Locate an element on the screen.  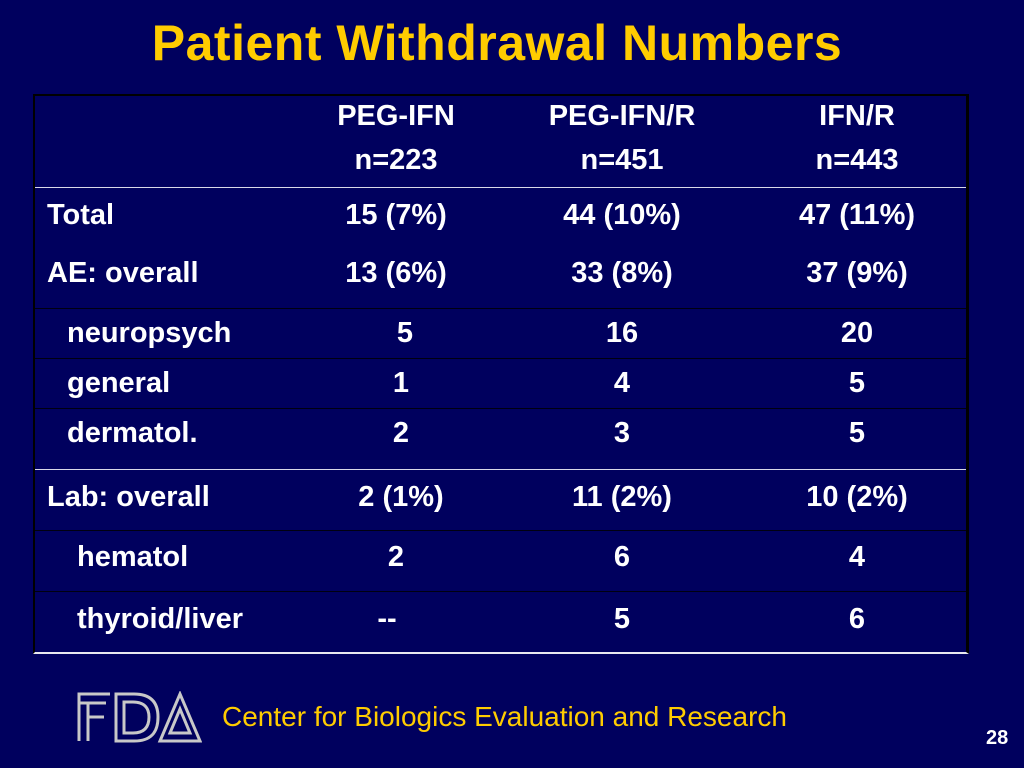
column-header-peg-ifn-n: n=223 is located at coordinates (396, 160).